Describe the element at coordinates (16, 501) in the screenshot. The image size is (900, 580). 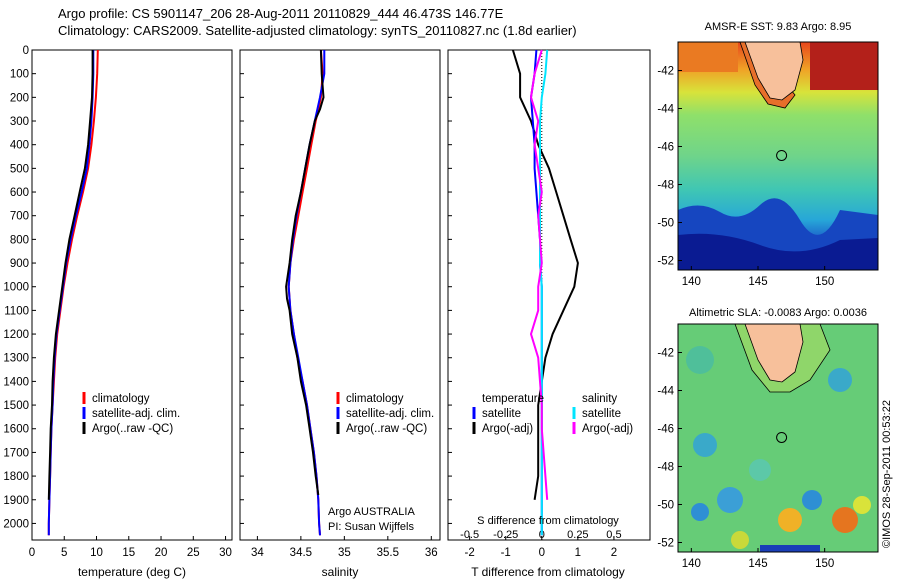
I see `depth-tick-label: 1900` at that location.